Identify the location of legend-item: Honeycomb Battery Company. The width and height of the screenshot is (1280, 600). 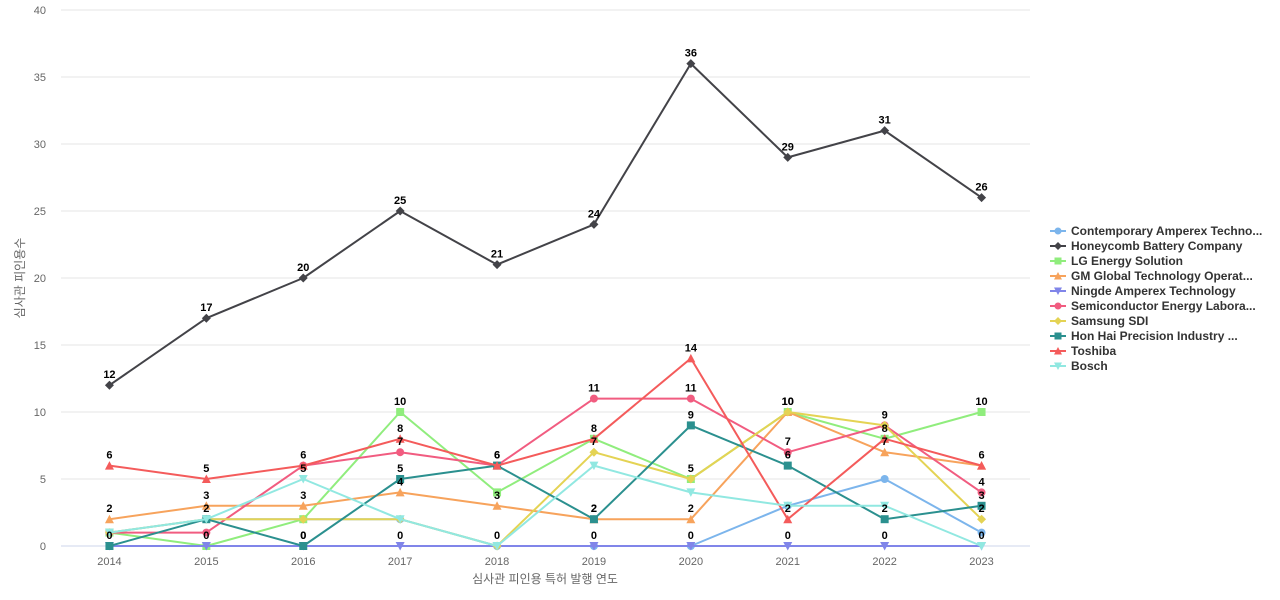
(1146, 246).